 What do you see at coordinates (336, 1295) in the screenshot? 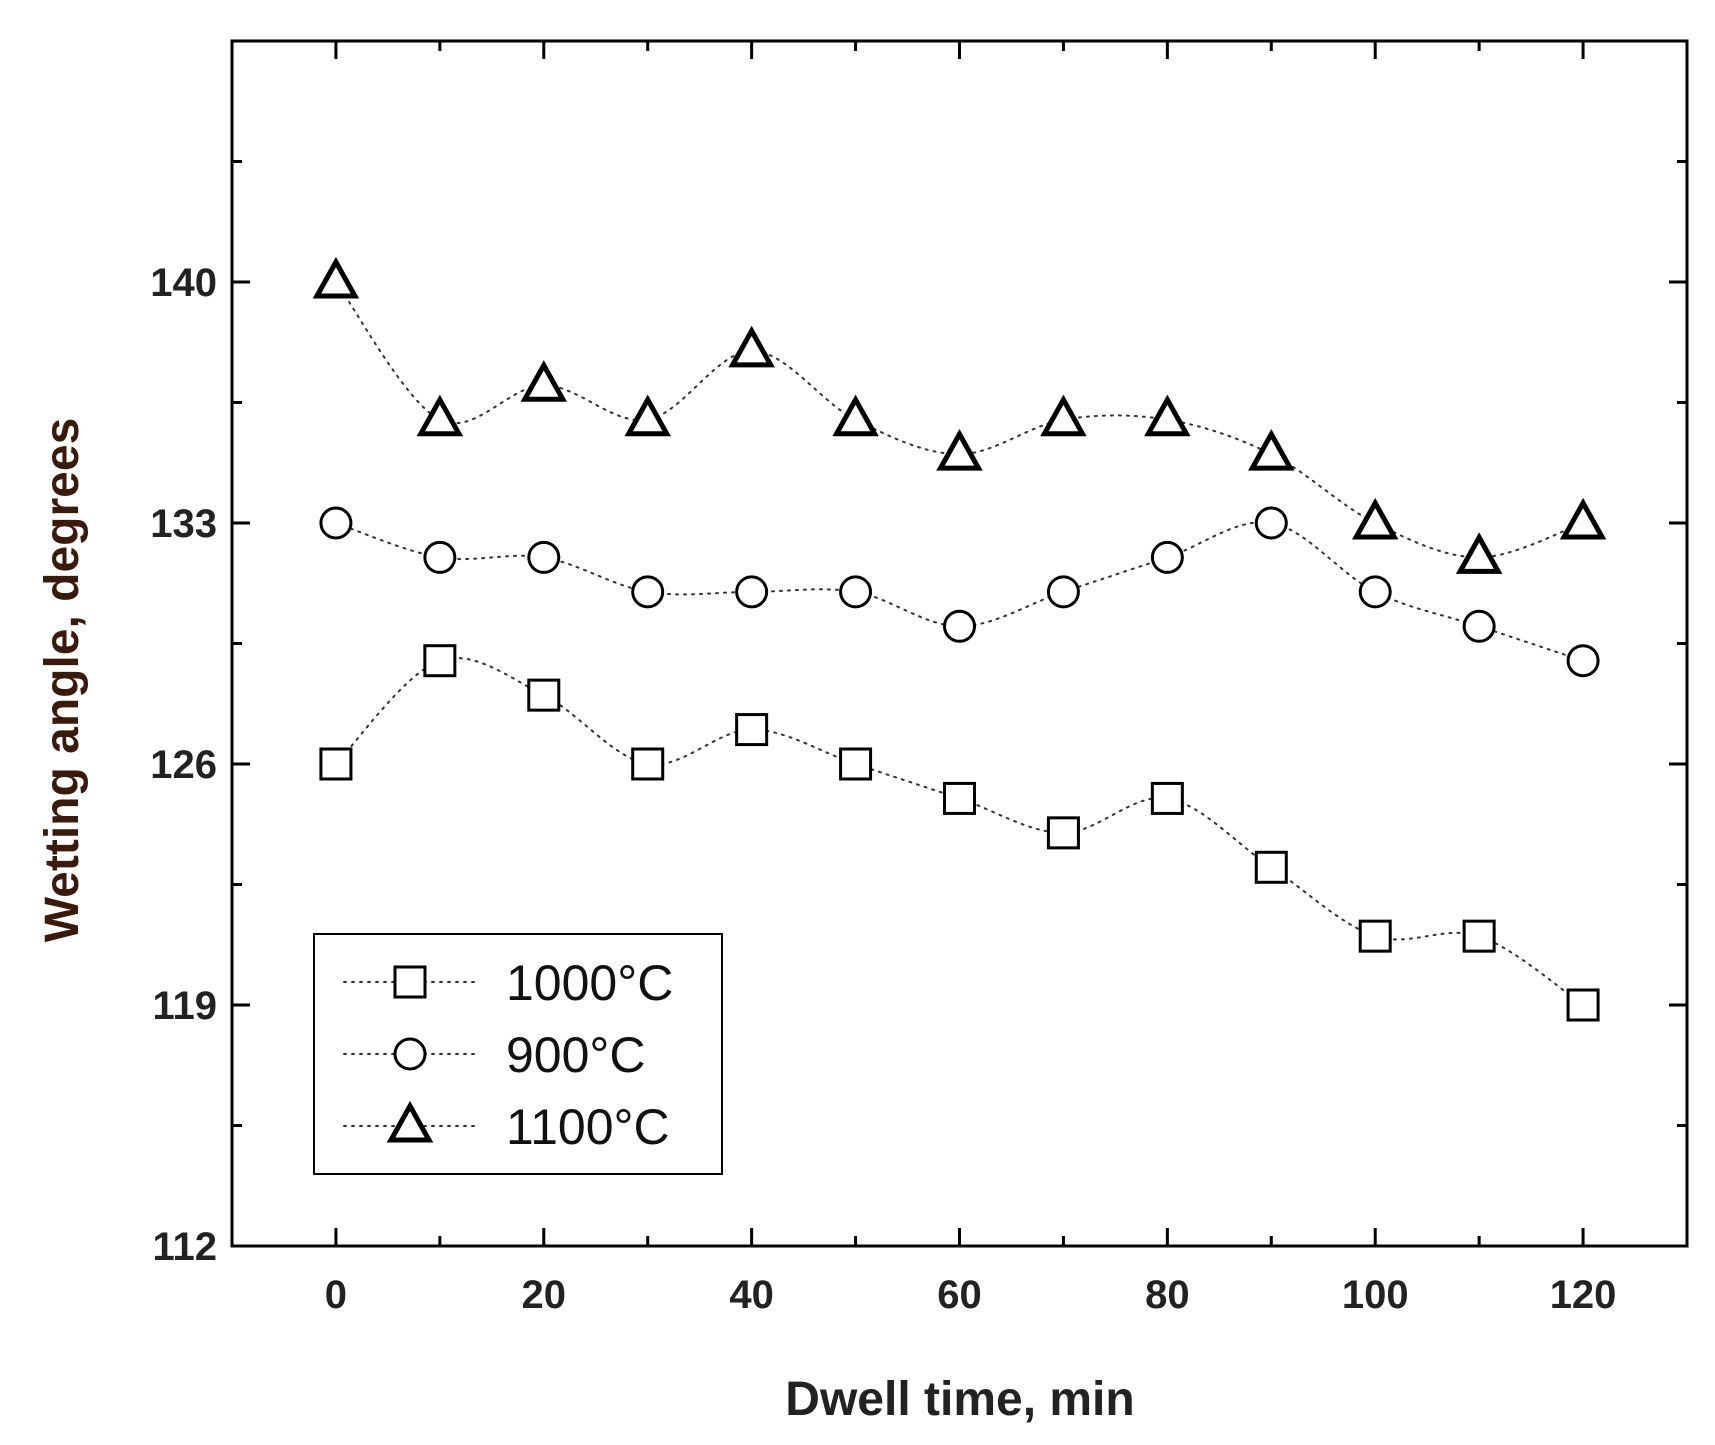
I see `x-tick-label: 0` at bounding box center [336, 1295].